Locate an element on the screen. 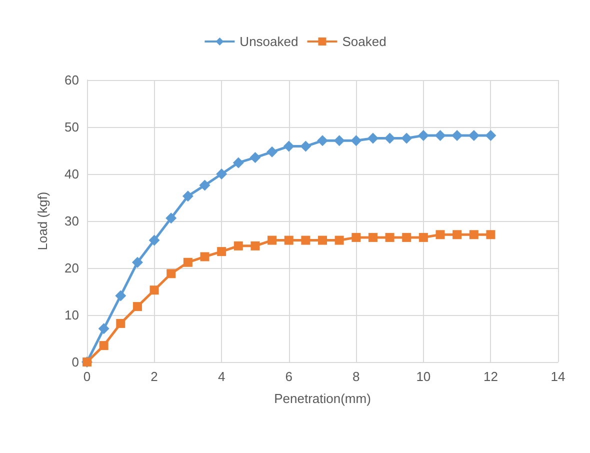 This screenshot has width=590, height=453. x-tick-label: 14 is located at coordinates (558, 376).